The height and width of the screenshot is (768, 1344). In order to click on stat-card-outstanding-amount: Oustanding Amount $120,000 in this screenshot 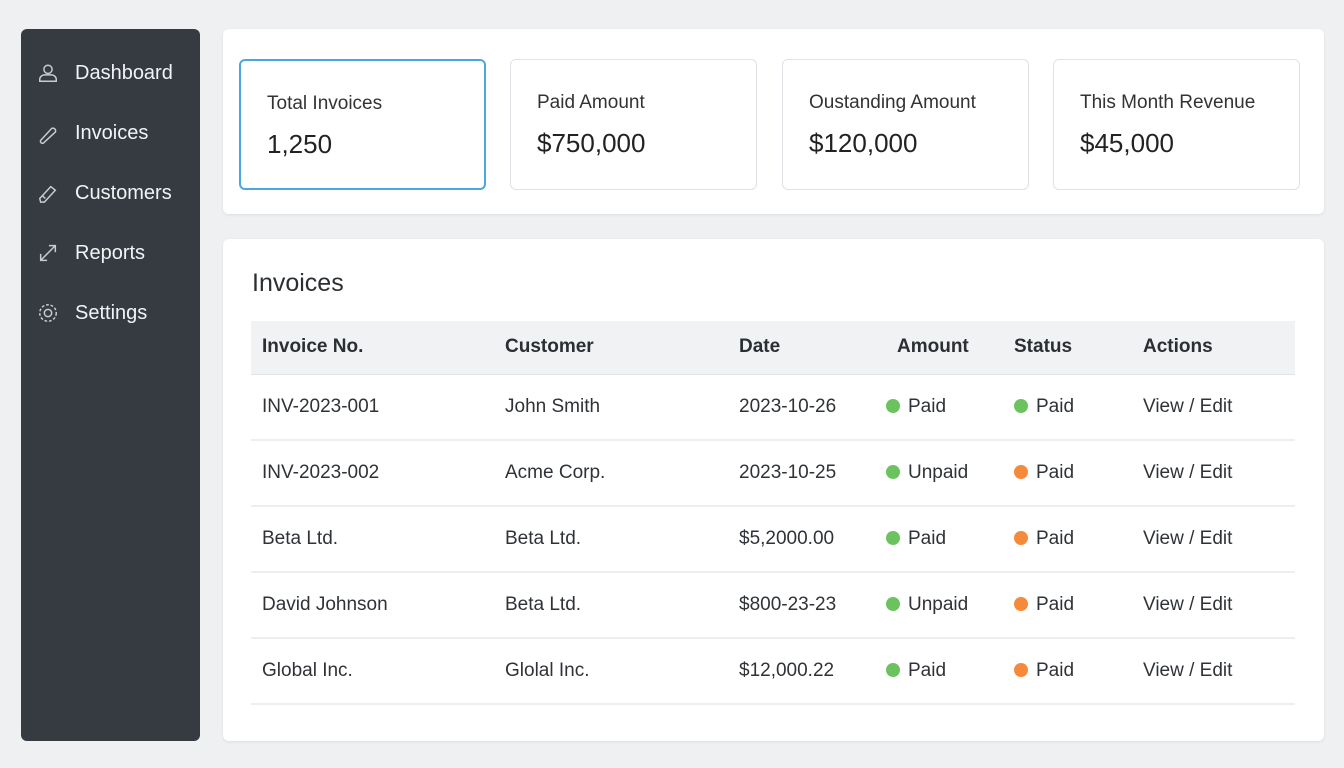, I will do `click(905, 124)`.